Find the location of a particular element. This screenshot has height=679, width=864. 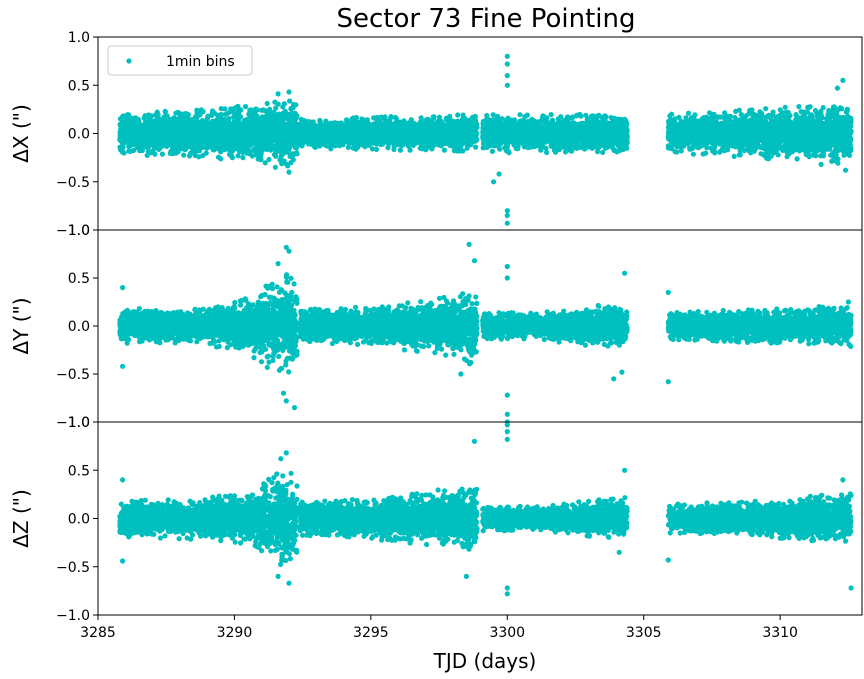

y-tick-label: 0.5 is located at coordinates (79, 86).